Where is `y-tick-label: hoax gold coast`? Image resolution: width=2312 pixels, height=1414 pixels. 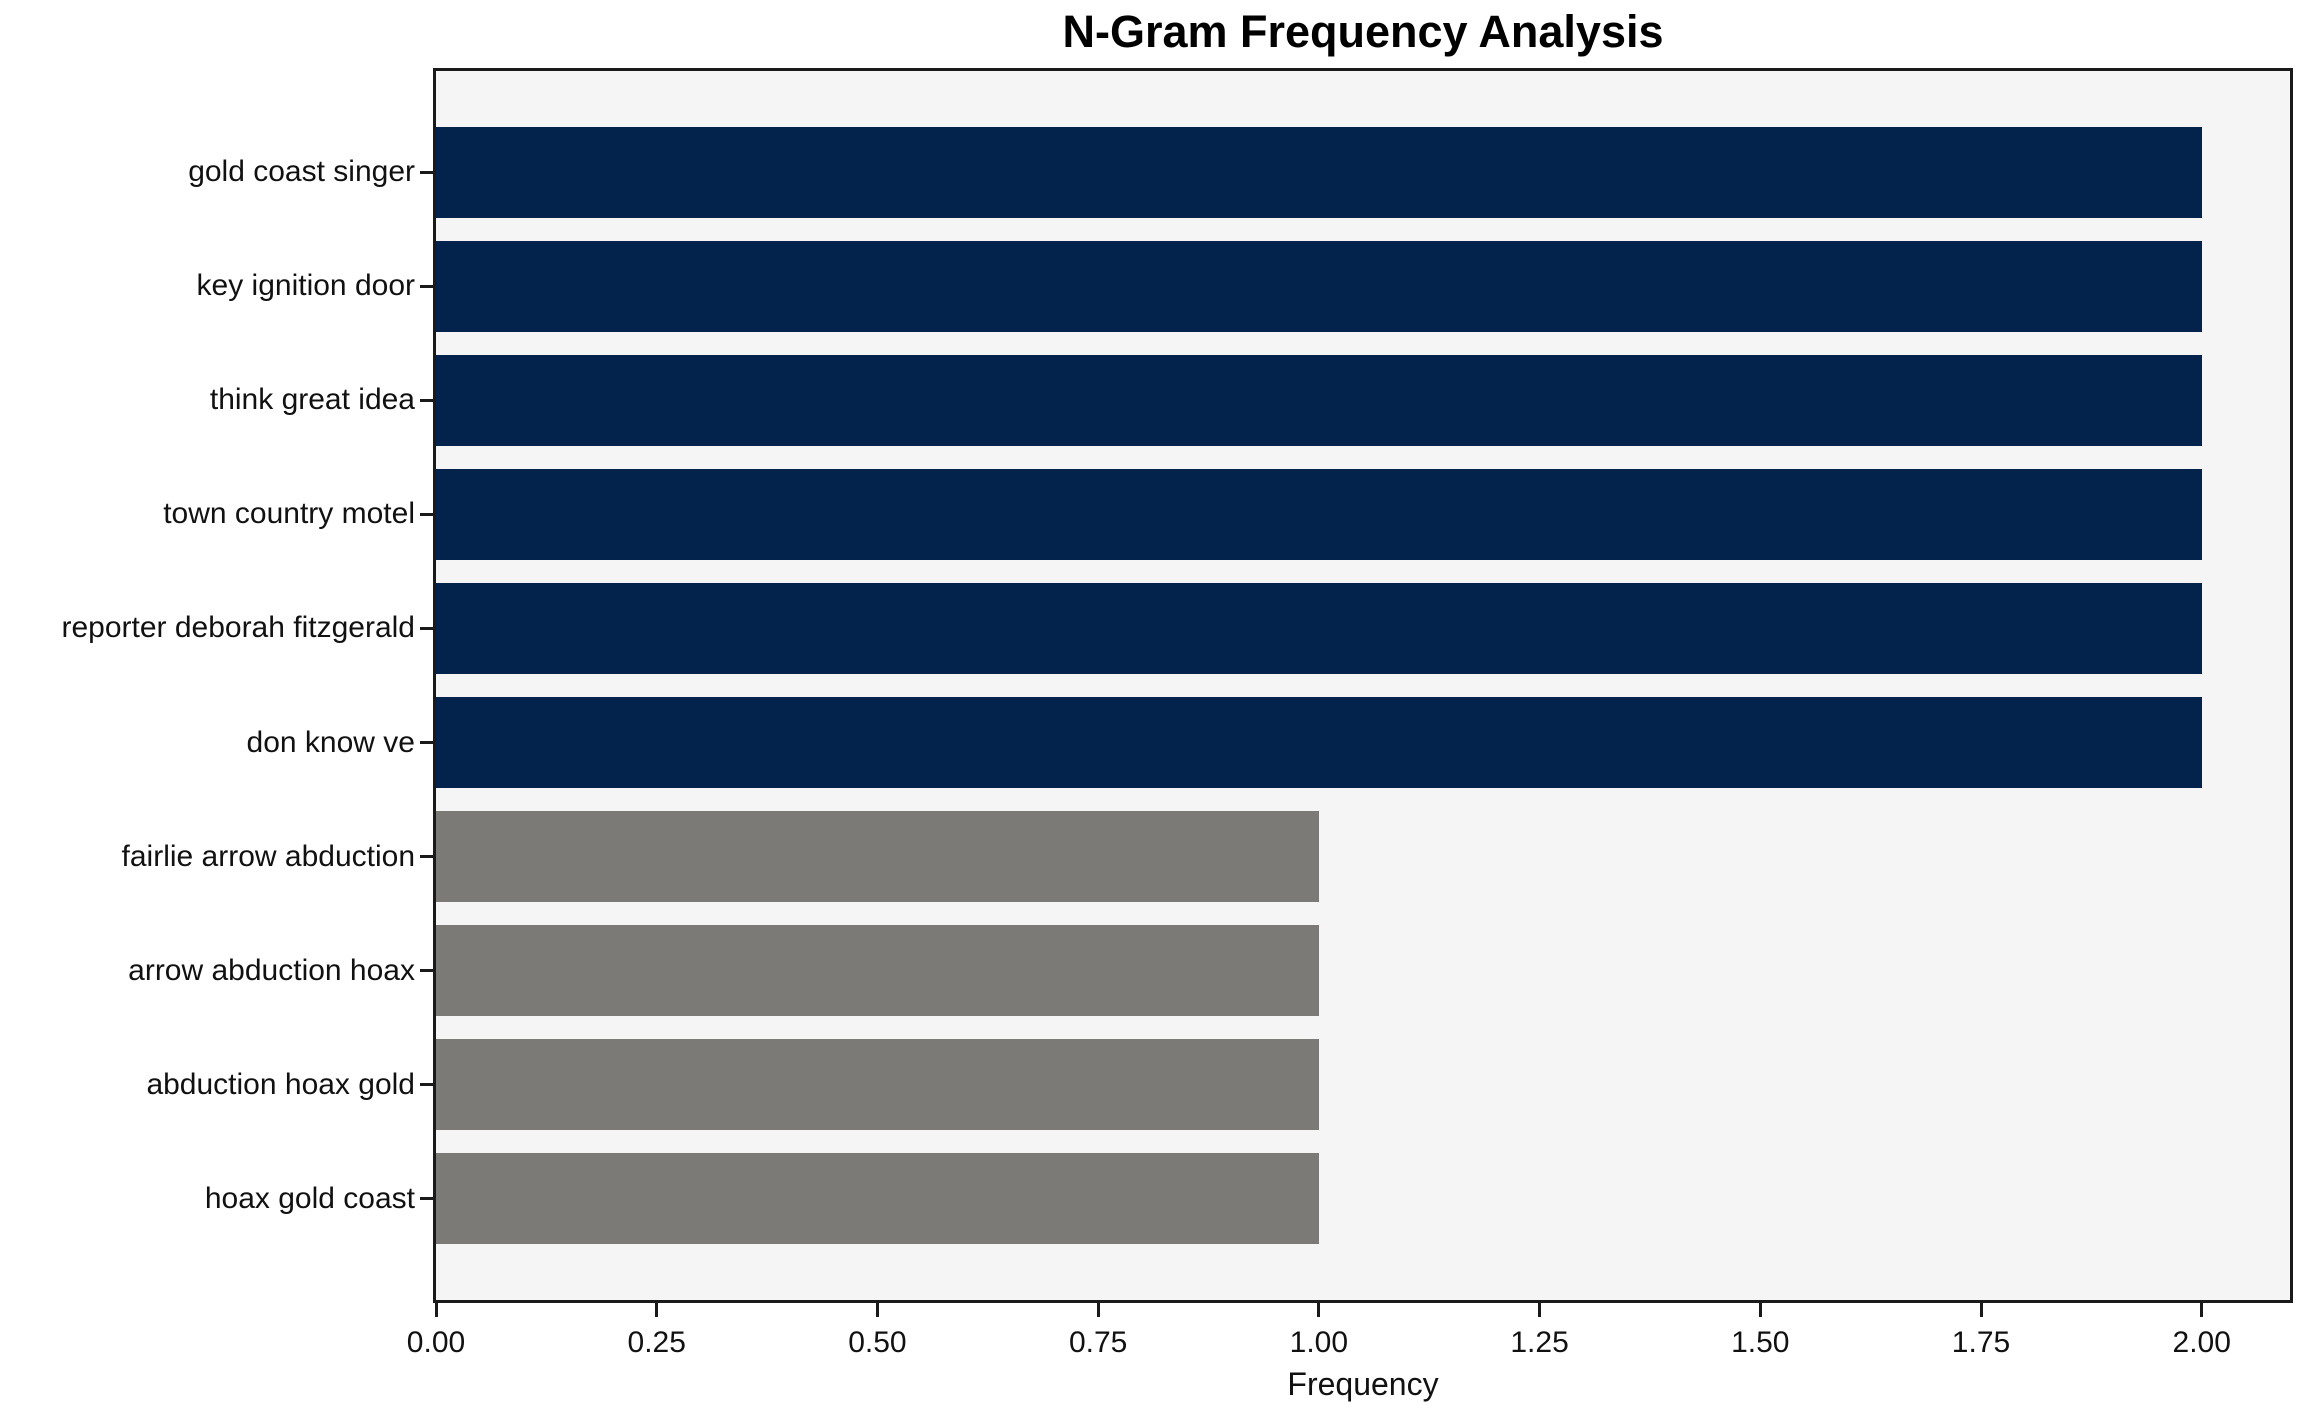
y-tick-label: hoax gold coast is located at coordinates (309, 1198).